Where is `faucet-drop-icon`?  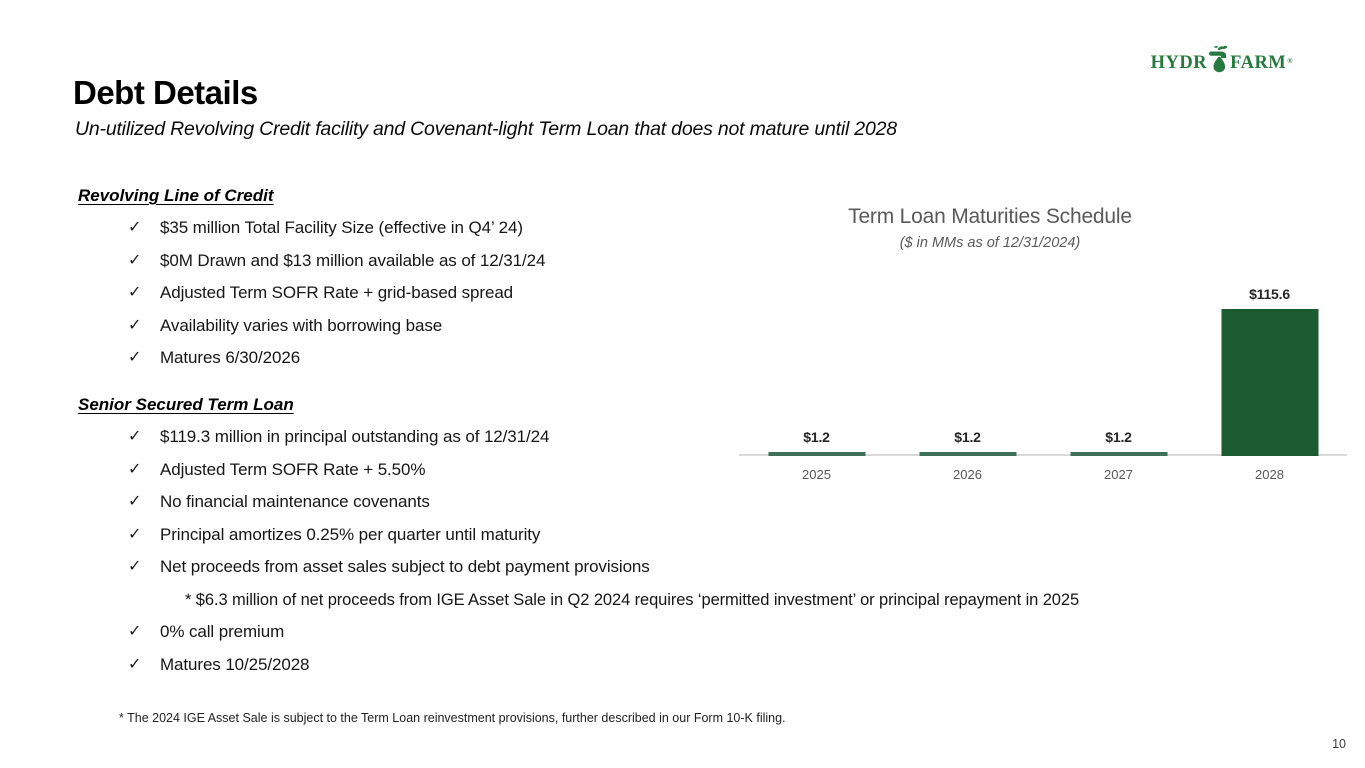 faucet-drop-icon is located at coordinates (1218, 59).